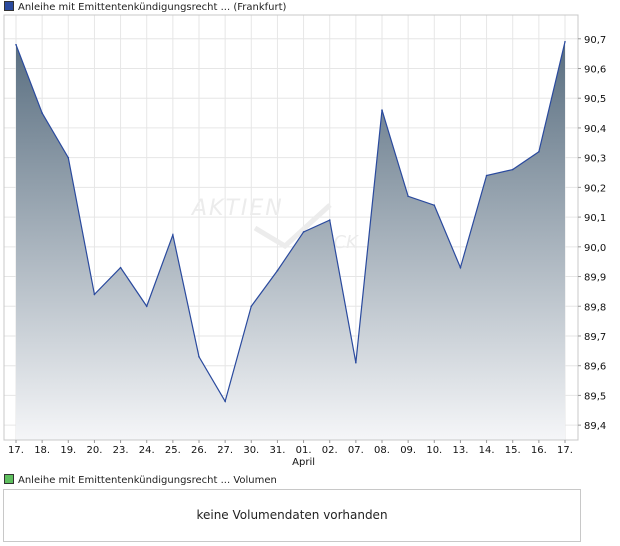  Describe the element at coordinates (595, 248) in the screenshot. I see `y-tick-label: 90,0` at that location.